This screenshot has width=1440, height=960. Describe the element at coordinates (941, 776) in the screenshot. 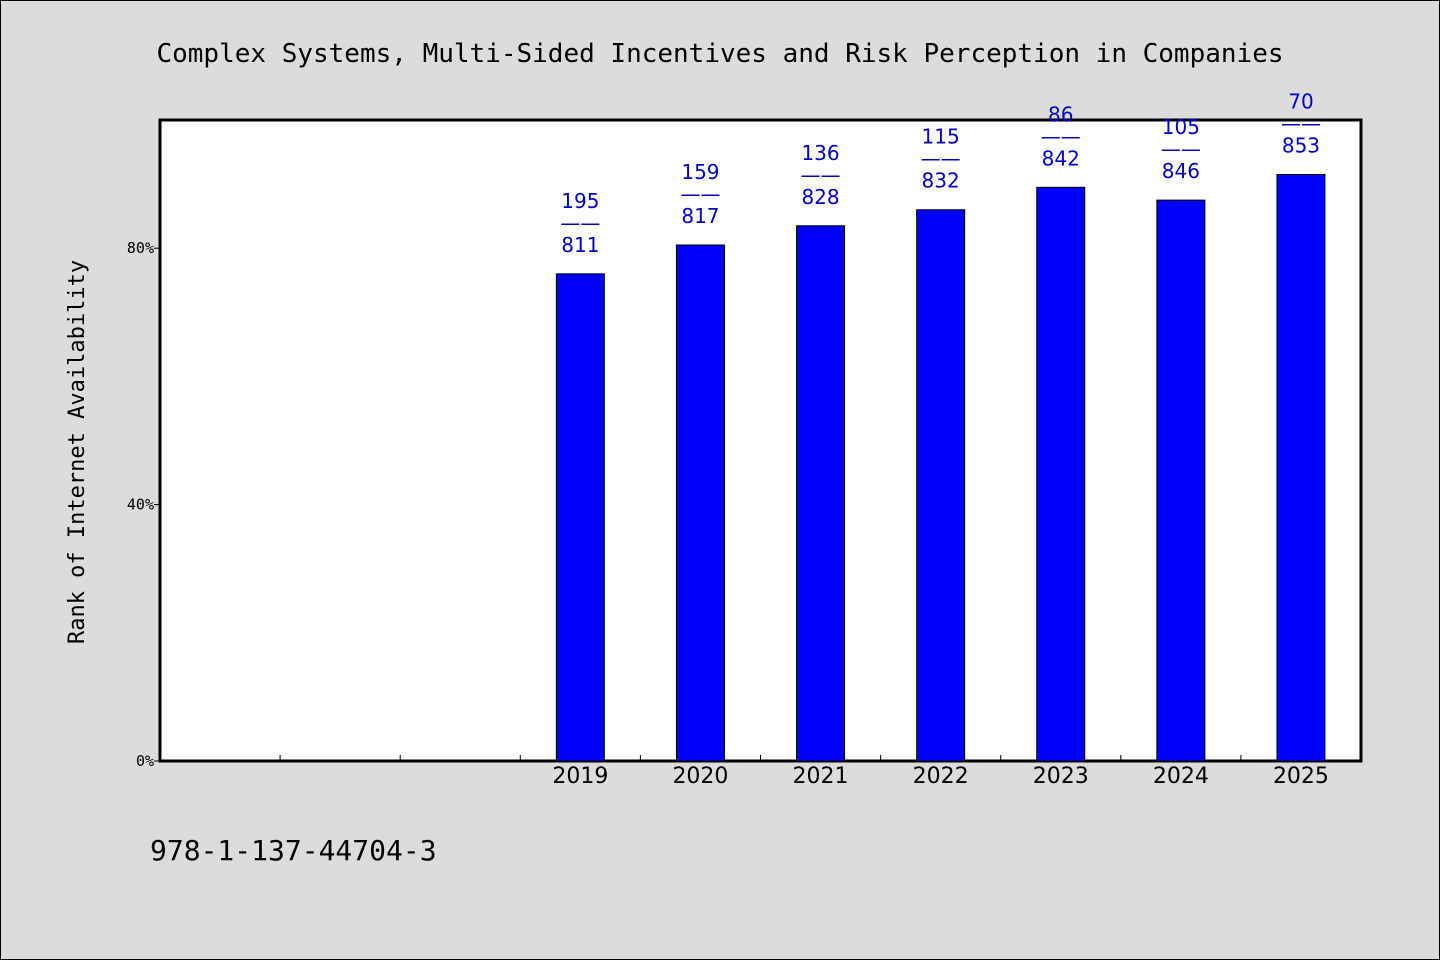

I see `x-tick-label-2022: 2022` at that location.